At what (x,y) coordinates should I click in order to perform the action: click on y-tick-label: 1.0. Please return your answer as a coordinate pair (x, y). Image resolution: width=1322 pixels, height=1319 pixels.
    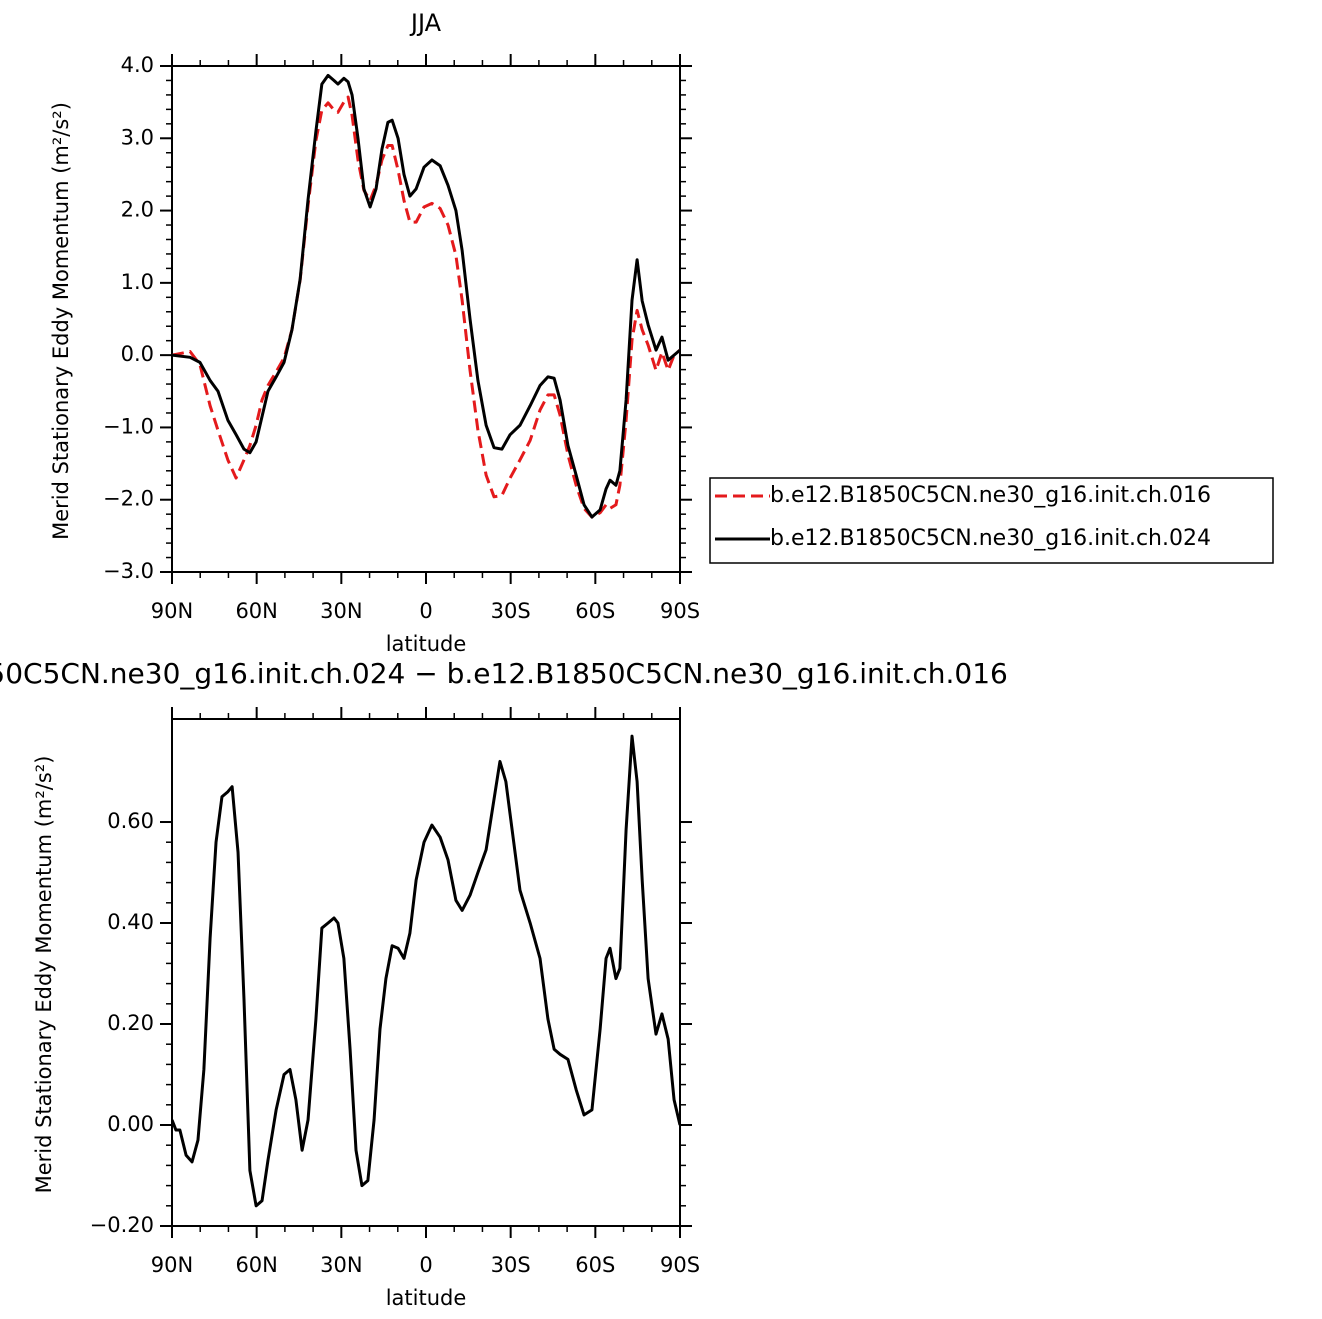
    Looking at the image, I should click on (137, 282).